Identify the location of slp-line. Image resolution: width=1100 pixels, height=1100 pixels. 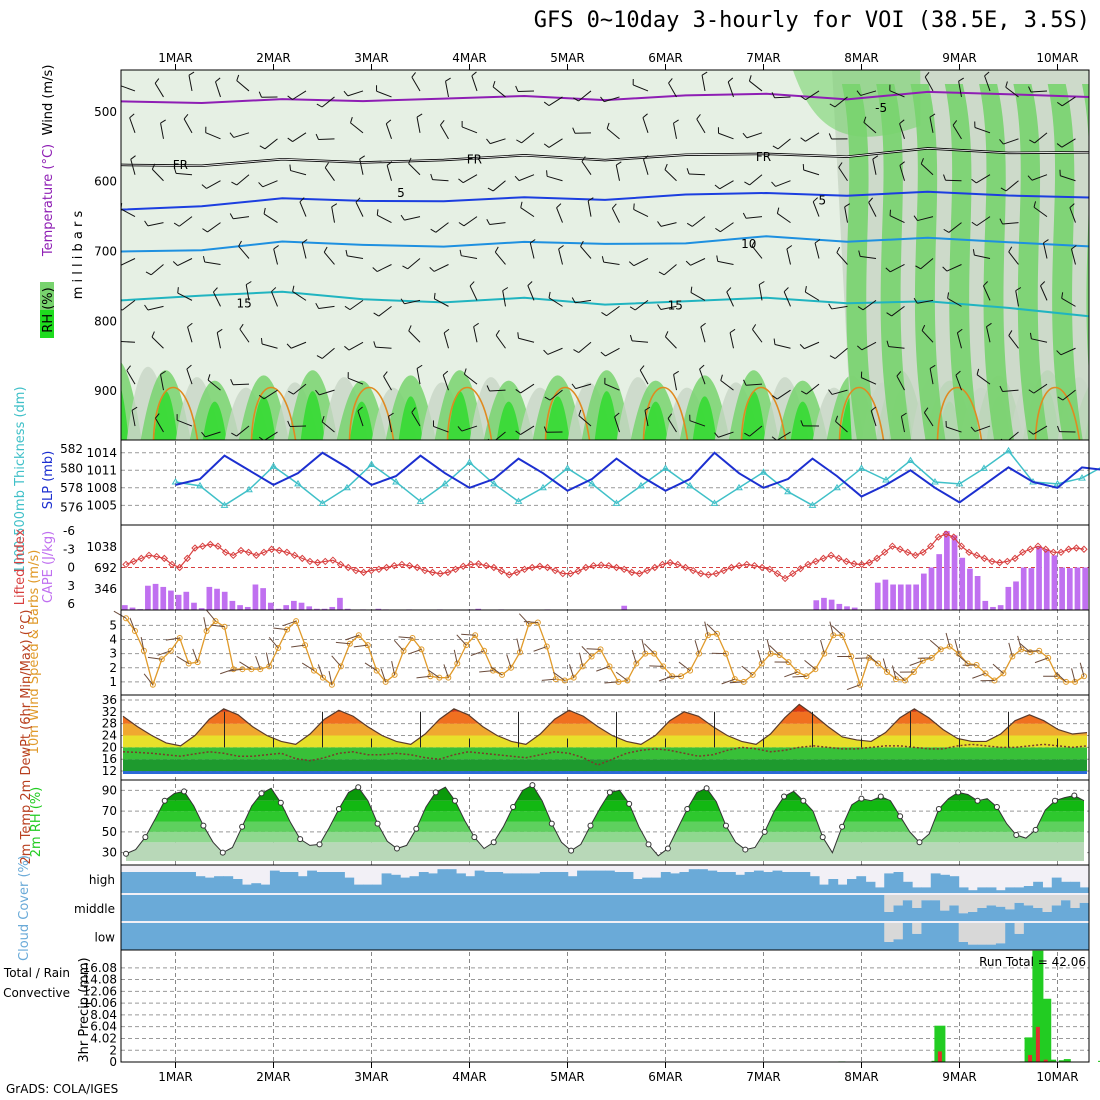
(637, 477).